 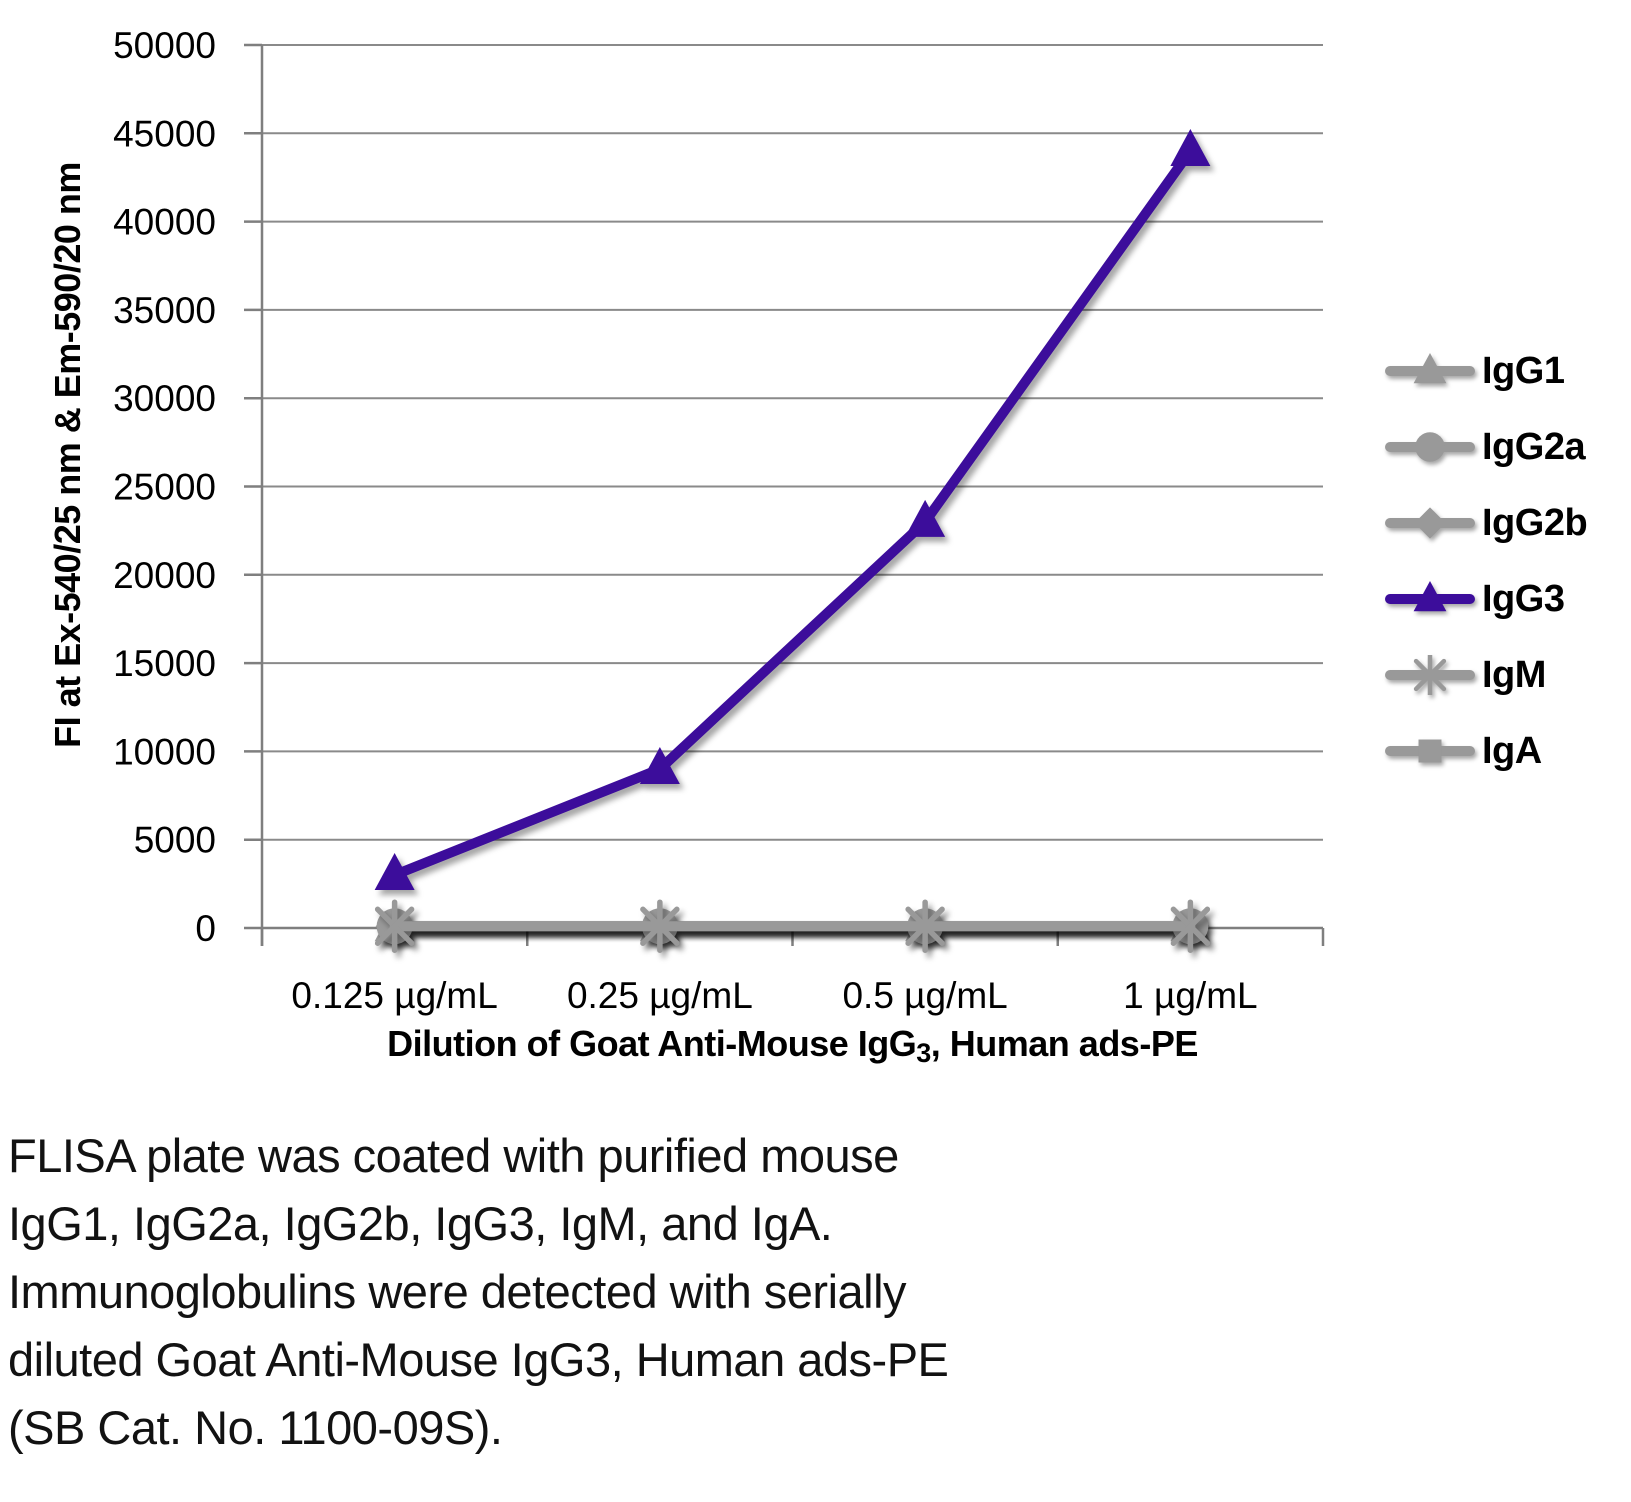 I want to click on legend-label: IgG2b, so click(x=1535, y=522).